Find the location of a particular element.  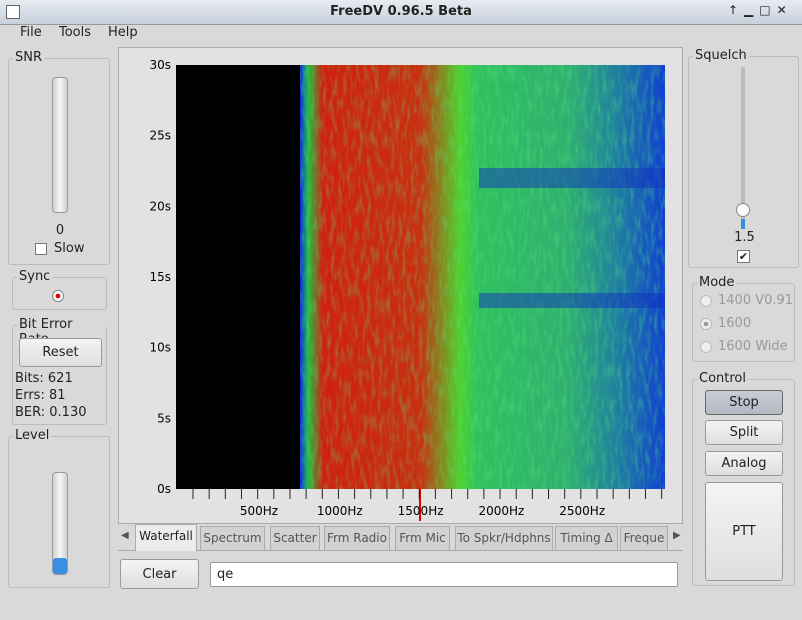

snr-value: 0 is located at coordinates (60, 230).